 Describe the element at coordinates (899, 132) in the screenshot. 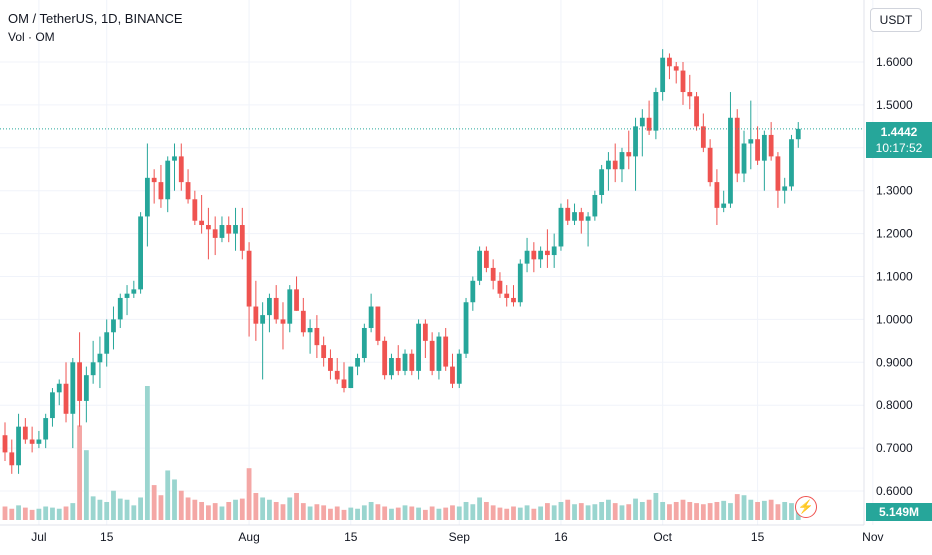

I see `last-price-value: 1.4442` at that location.